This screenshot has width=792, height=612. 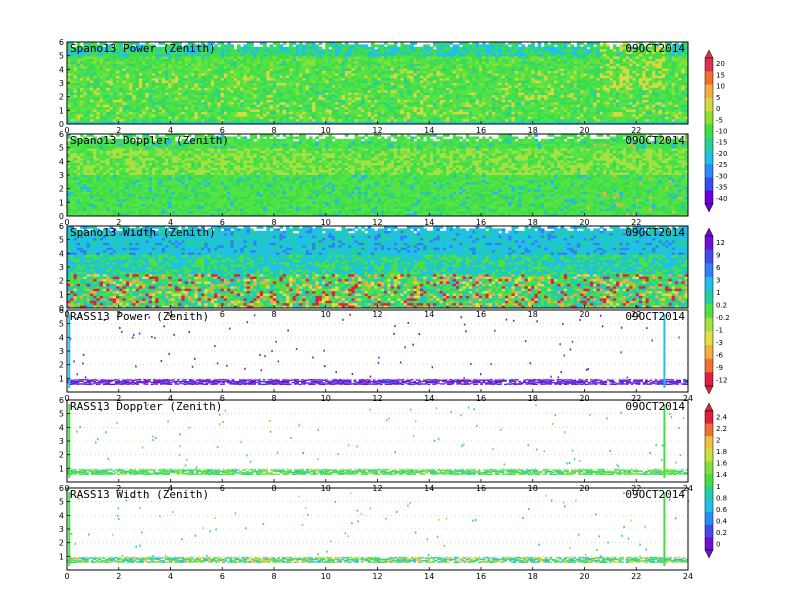 I want to click on colorbar-label: -0.2, so click(x=723, y=318).